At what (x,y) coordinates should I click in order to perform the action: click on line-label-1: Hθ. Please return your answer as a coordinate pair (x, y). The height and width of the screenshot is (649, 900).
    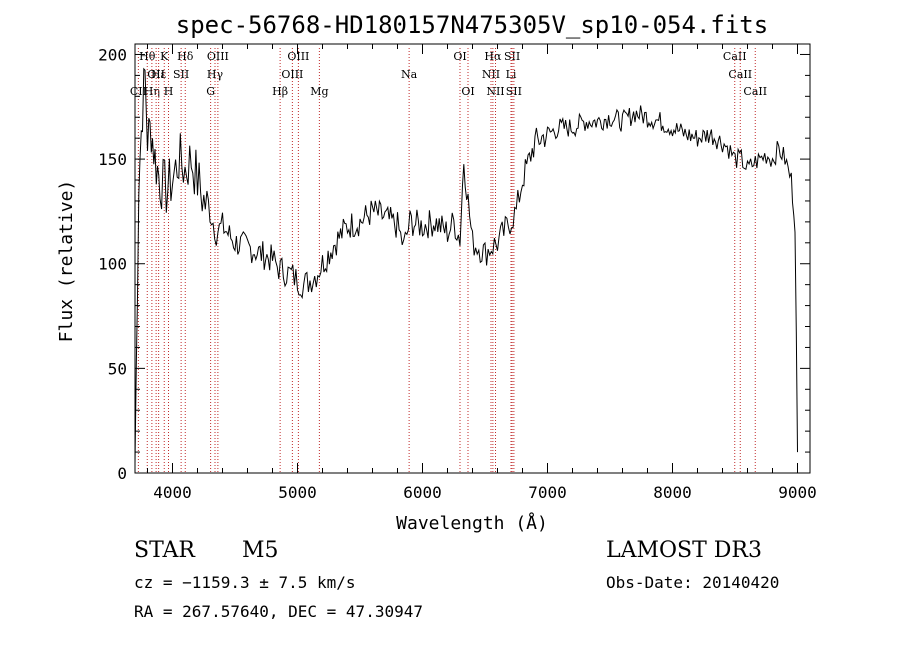
    Looking at the image, I should click on (147, 56).